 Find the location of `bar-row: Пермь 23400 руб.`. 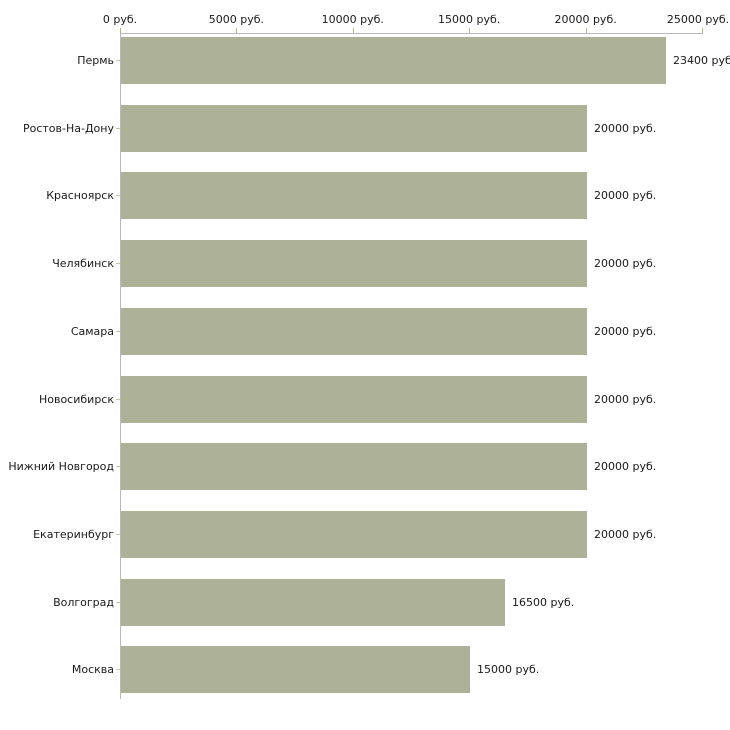

bar-row: Пермь 23400 руб. is located at coordinates (365, 60).